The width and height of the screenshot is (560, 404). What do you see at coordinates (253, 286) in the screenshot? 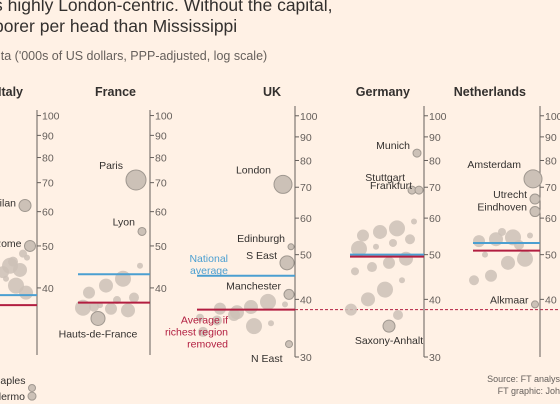
I see `region-label: Manchester` at bounding box center [253, 286].